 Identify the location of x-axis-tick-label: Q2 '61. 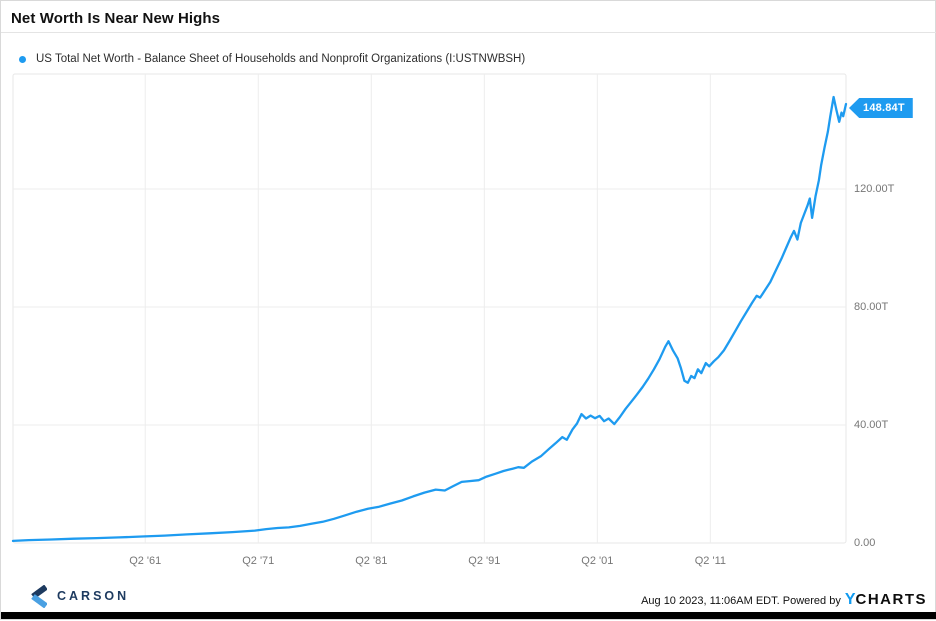
(145, 561).